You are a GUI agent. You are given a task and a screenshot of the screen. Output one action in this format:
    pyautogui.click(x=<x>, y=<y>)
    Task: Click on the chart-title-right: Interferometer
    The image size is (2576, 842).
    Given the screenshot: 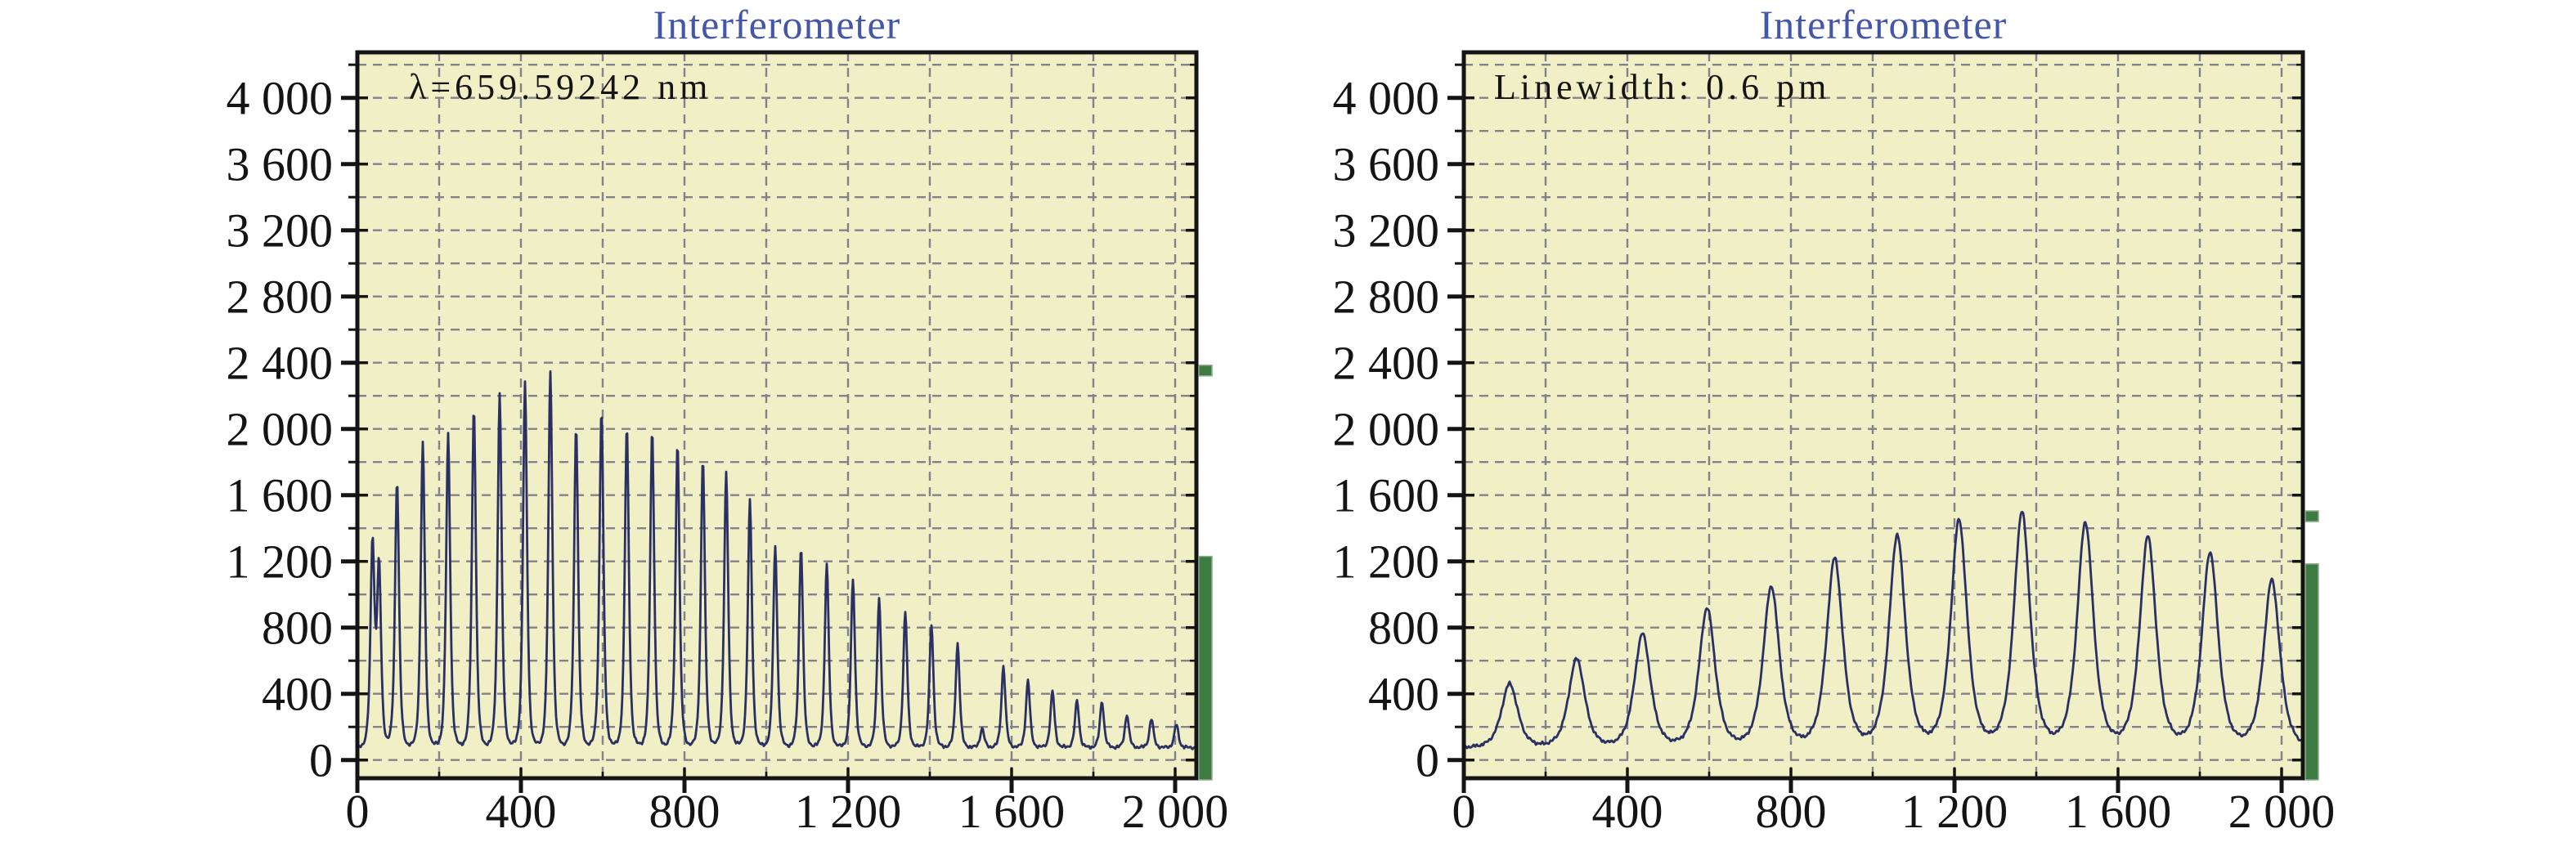 What is the action you would take?
    pyautogui.click(x=1883, y=24)
    